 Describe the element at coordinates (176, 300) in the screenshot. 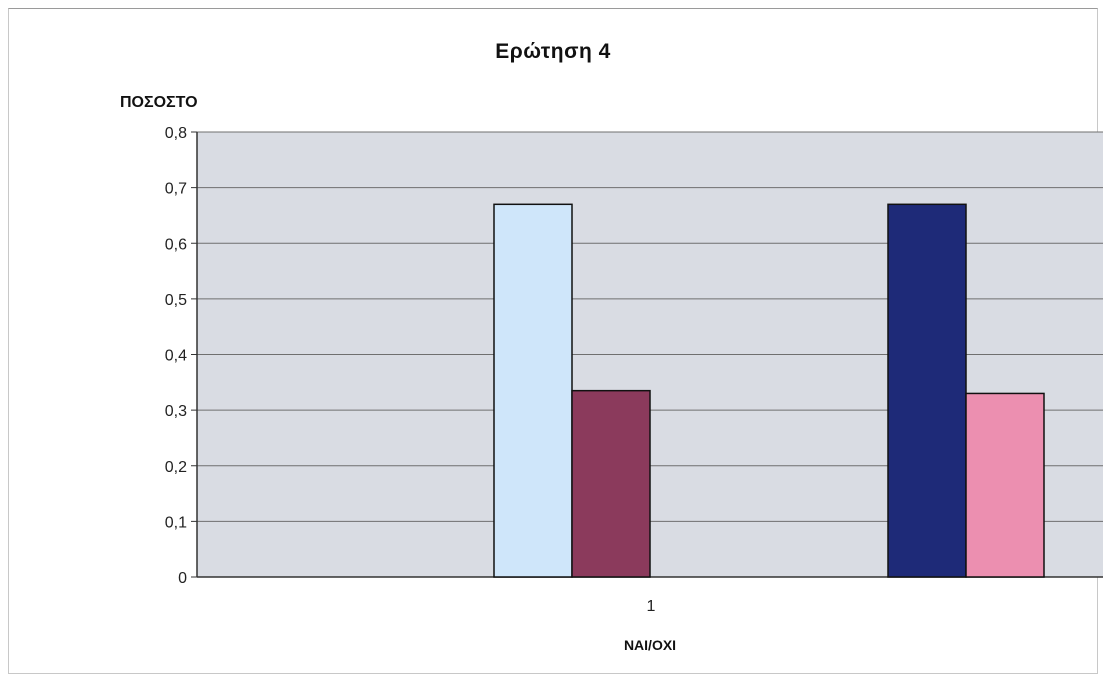

I see `y-tick-label: 0,5` at that location.